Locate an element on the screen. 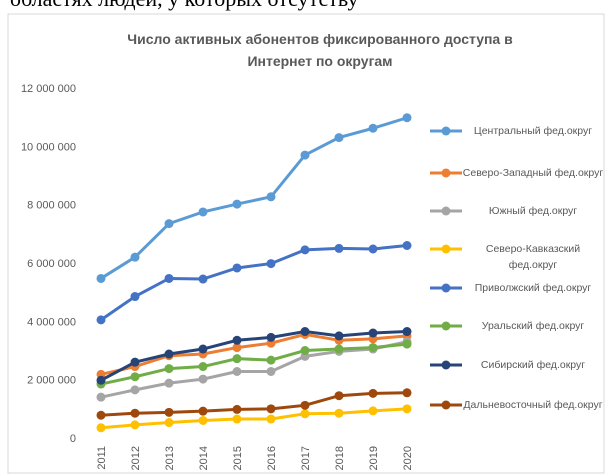 The image size is (609, 474). x-tick-label: 2018 is located at coordinates (340, 458).